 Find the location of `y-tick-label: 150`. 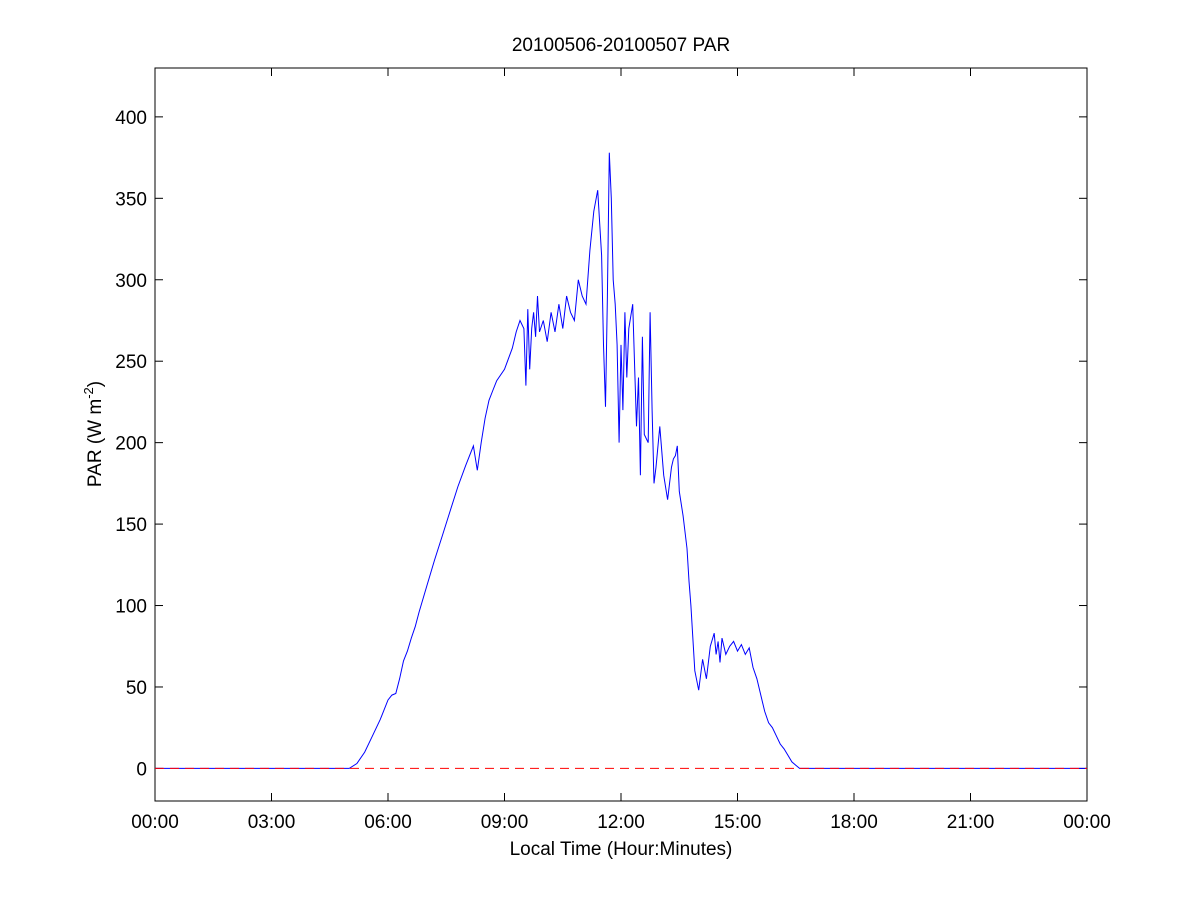

y-tick-label: 150 is located at coordinates (131, 525).